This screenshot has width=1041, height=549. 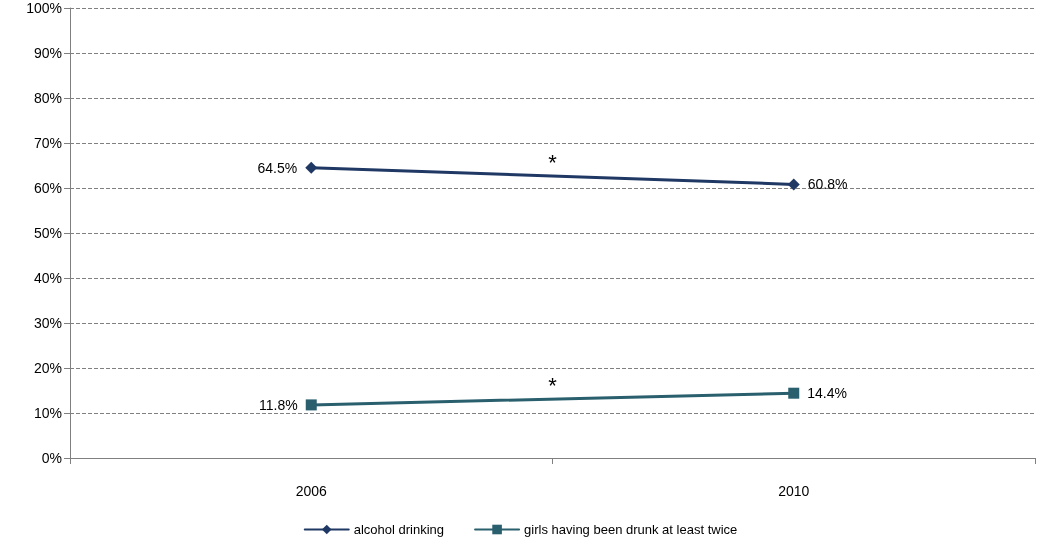 What do you see at coordinates (47, 323) in the screenshot?
I see `y-tick-label: 30%` at bounding box center [47, 323].